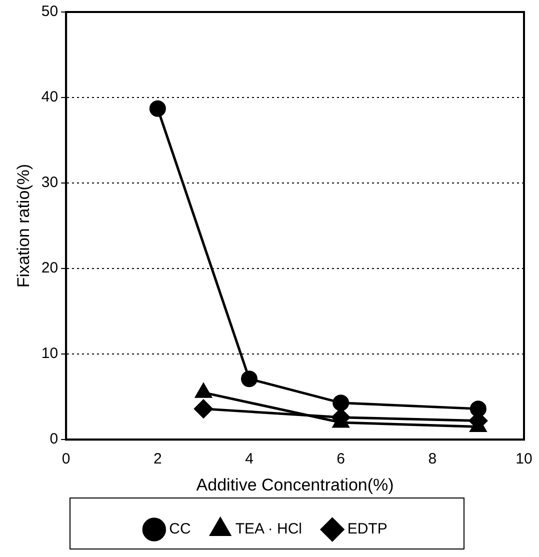 This screenshot has height=557, width=539. What do you see at coordinates (157, 459) in the screenshot?
I see `x-tick-label: 2` at bounding box center [157, 459].